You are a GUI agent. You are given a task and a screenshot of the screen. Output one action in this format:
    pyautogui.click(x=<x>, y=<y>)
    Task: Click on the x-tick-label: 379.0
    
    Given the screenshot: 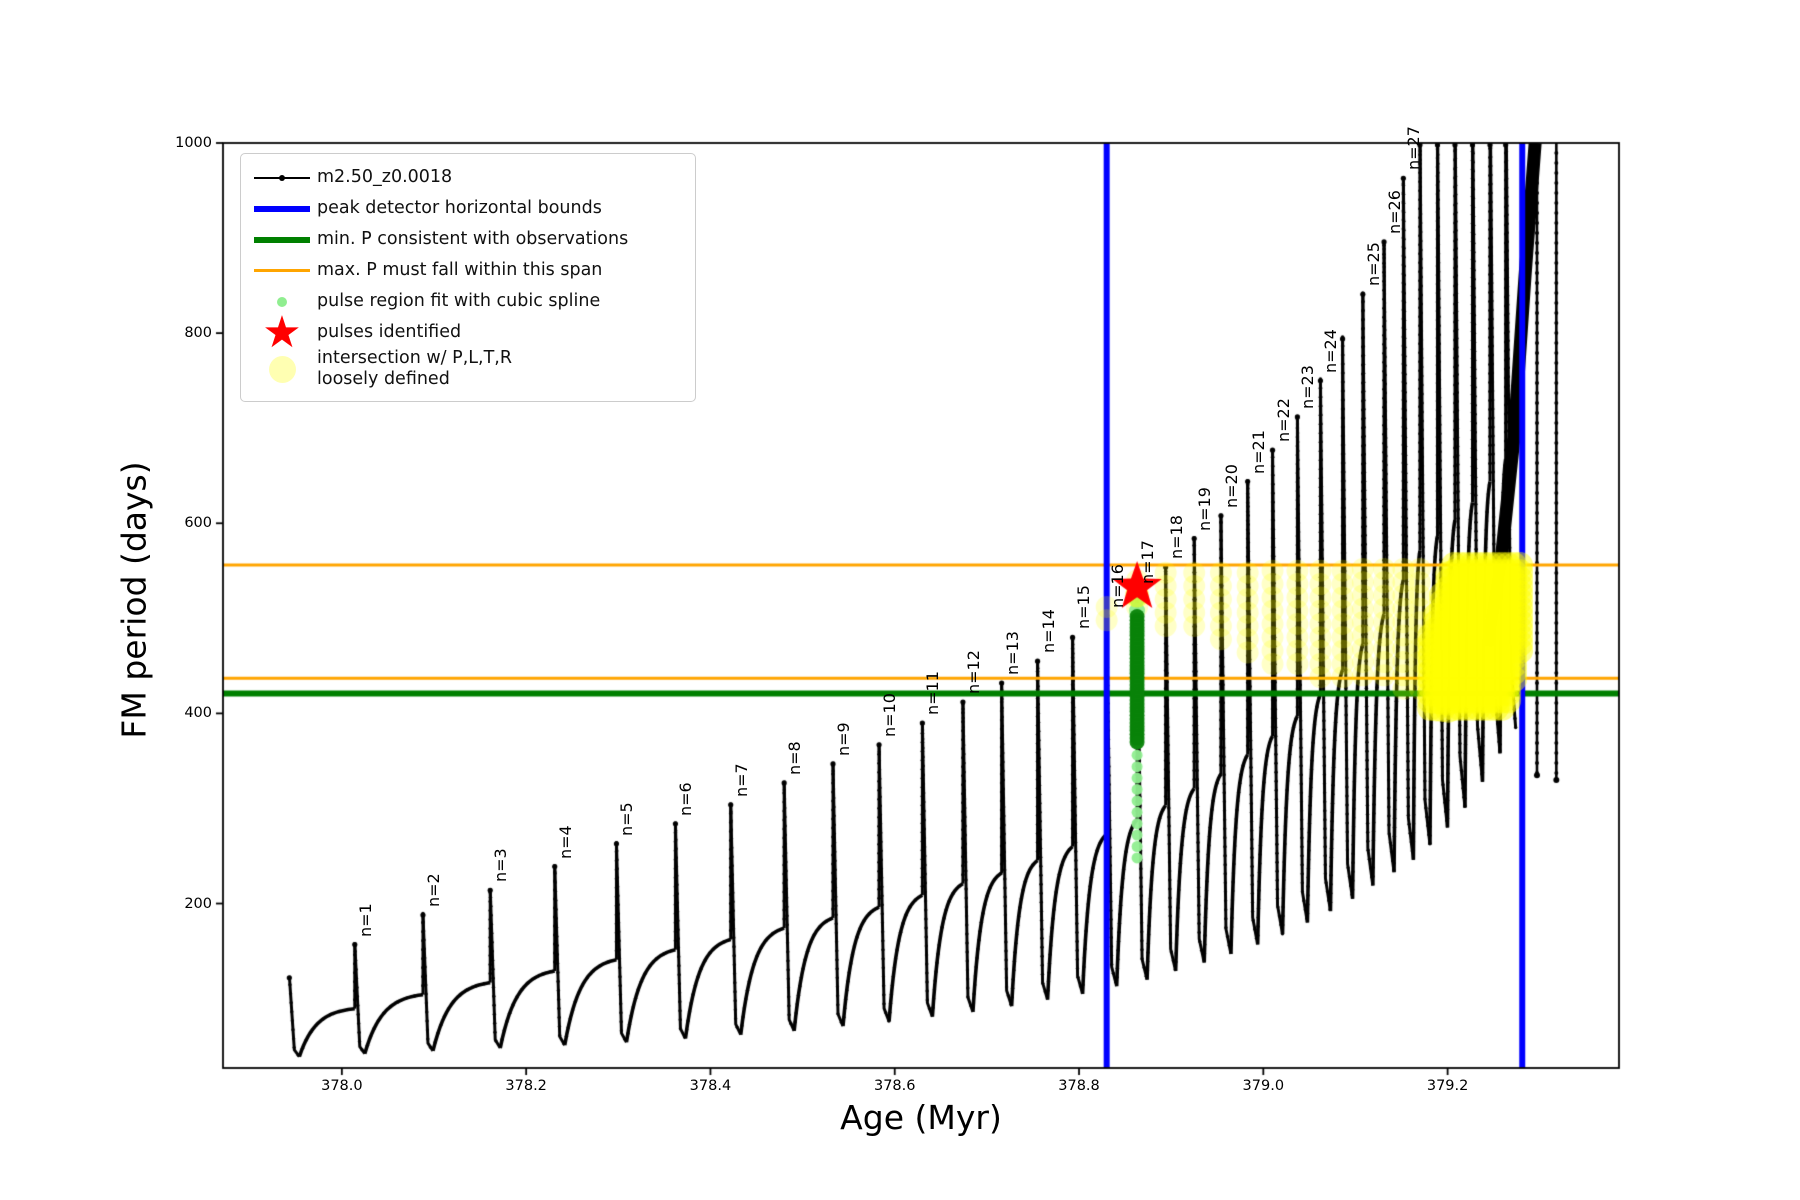 What is the action you would take?
    pyautogui.click(x=1263, y=1086)
    